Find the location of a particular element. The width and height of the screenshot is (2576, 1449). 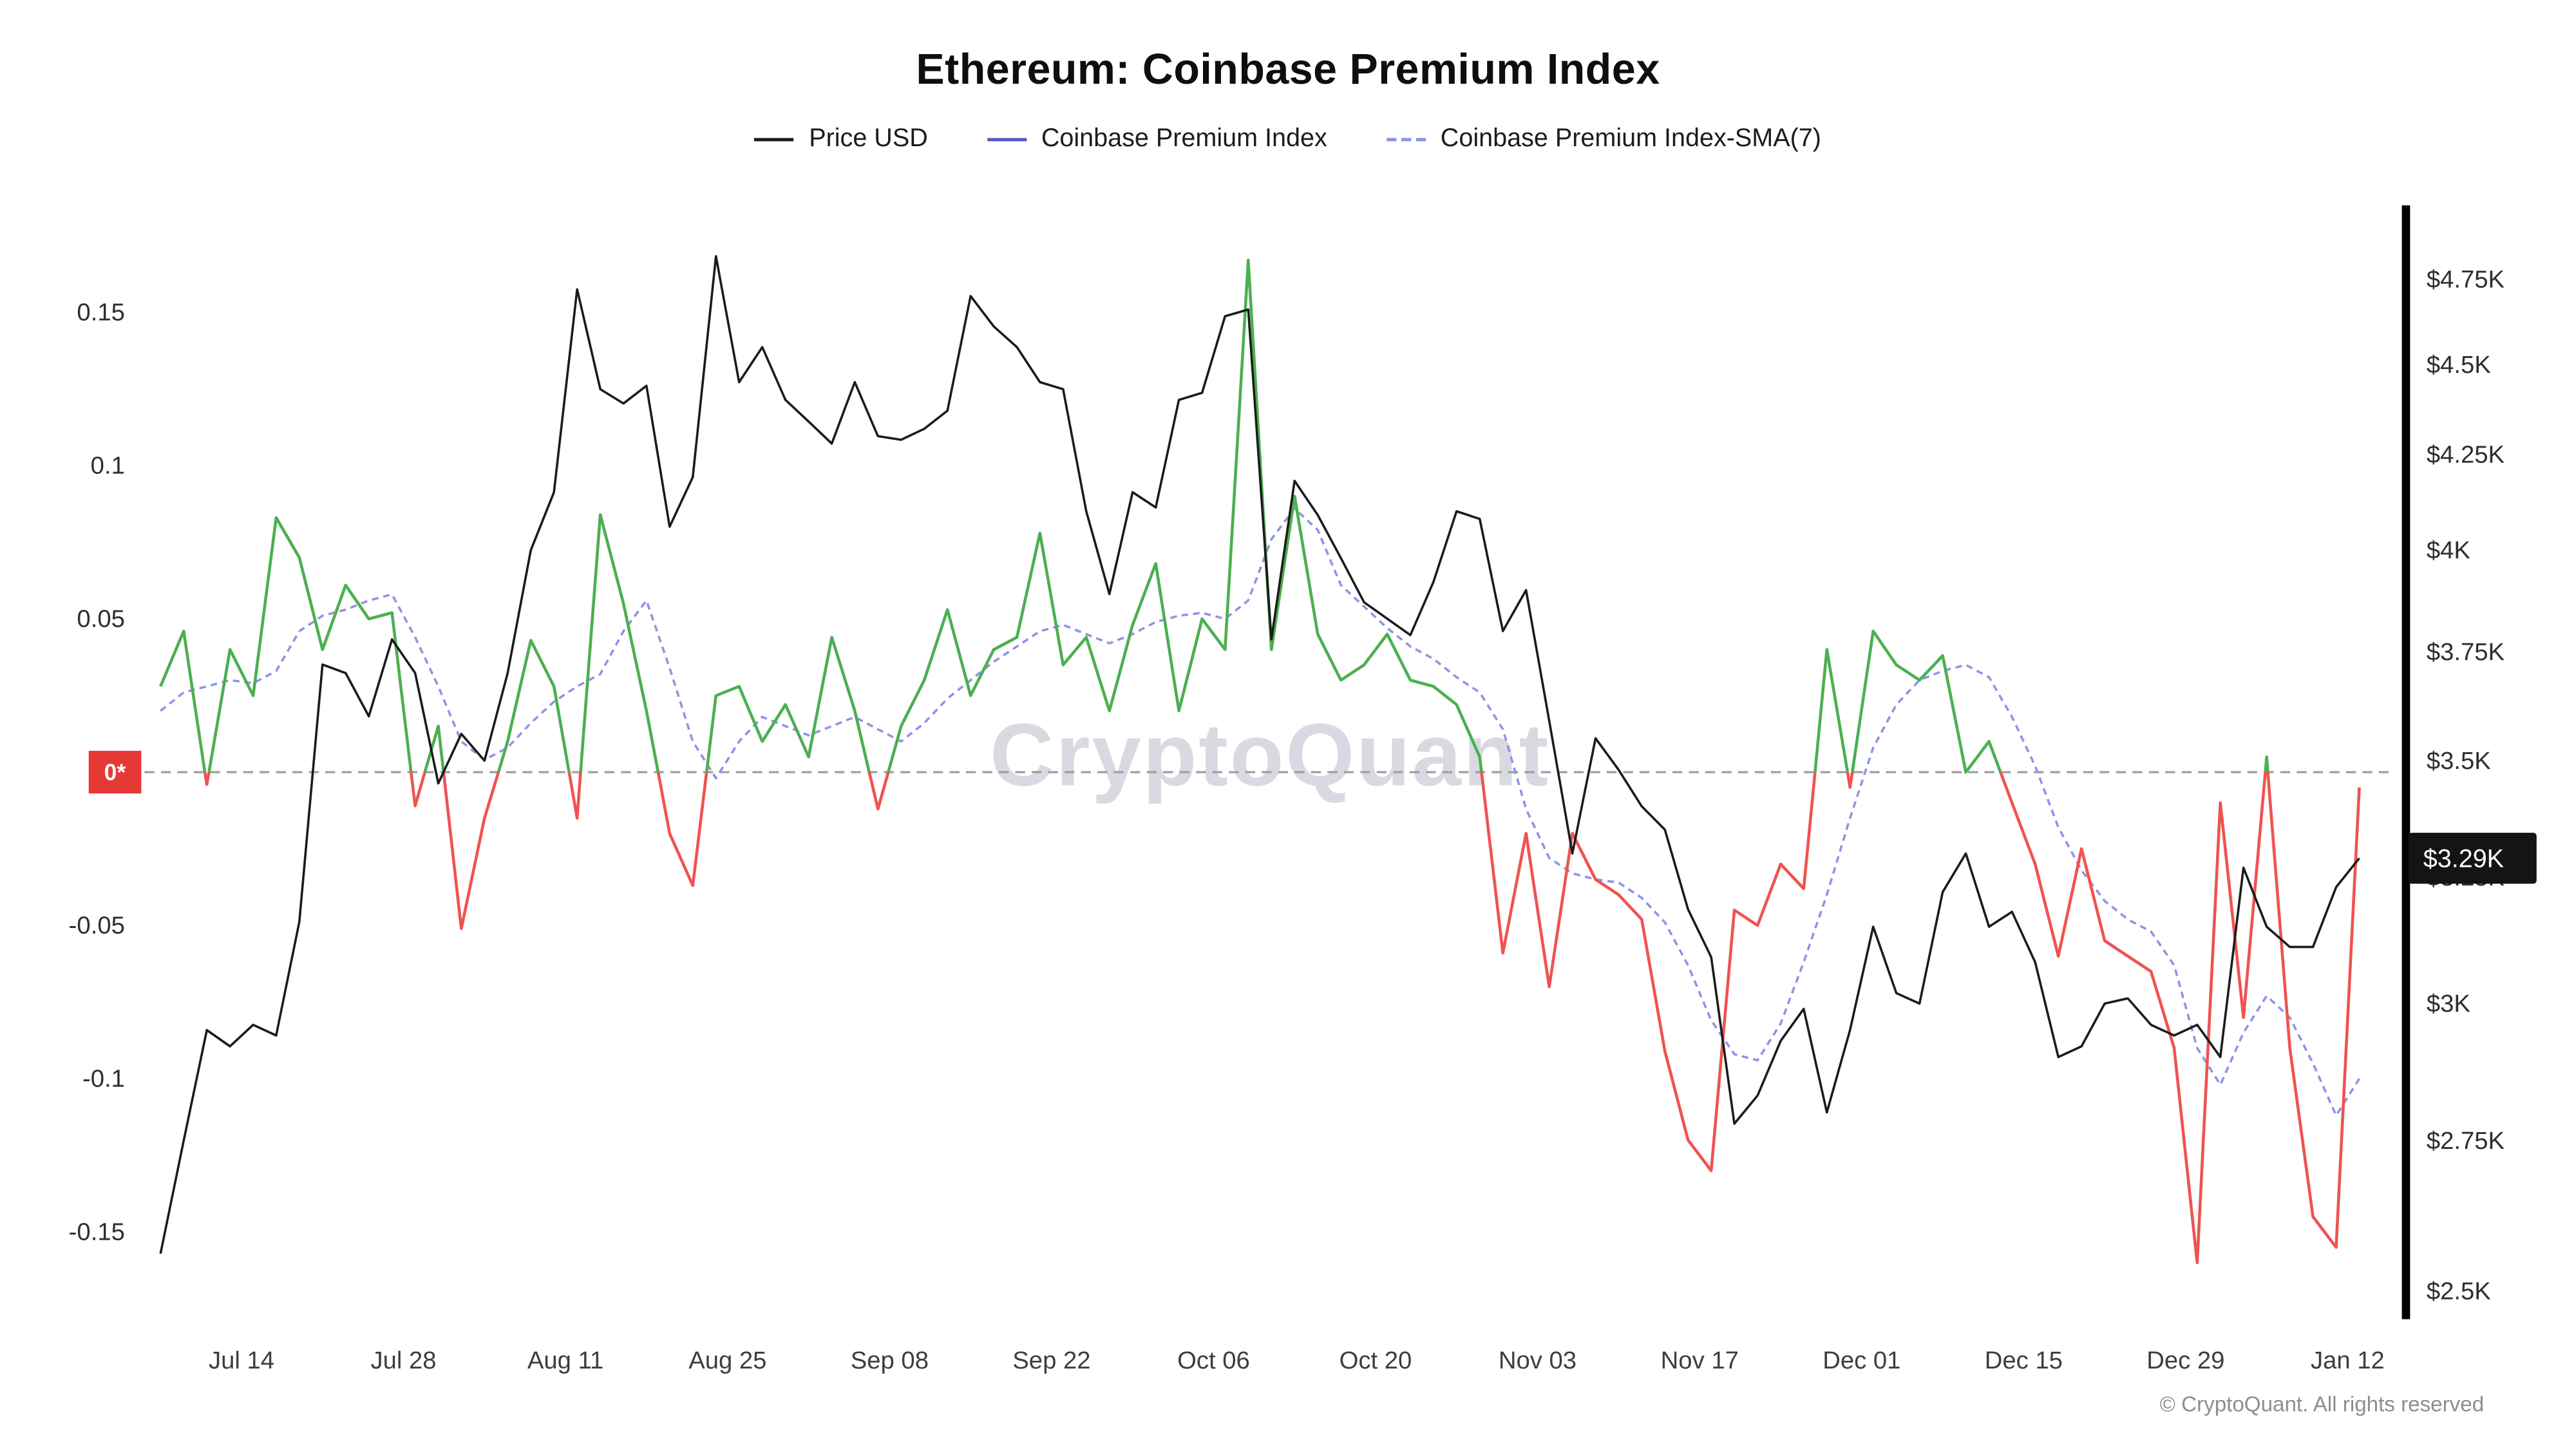

watermark: CryptoQuant is located at coordinates (1270, 754).